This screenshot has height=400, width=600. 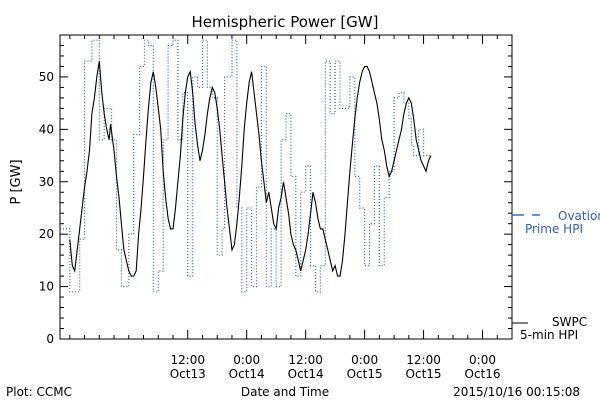 What do you see at coordinates (50, 339) in the screenshot?
I see `y-tick-label: 0` at bounding box center [50, 339].